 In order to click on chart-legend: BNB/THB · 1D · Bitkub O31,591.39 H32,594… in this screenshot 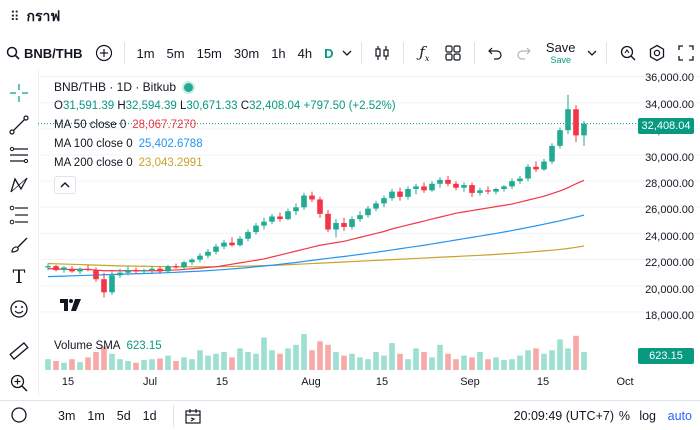, I will do `click(225, 124)`.